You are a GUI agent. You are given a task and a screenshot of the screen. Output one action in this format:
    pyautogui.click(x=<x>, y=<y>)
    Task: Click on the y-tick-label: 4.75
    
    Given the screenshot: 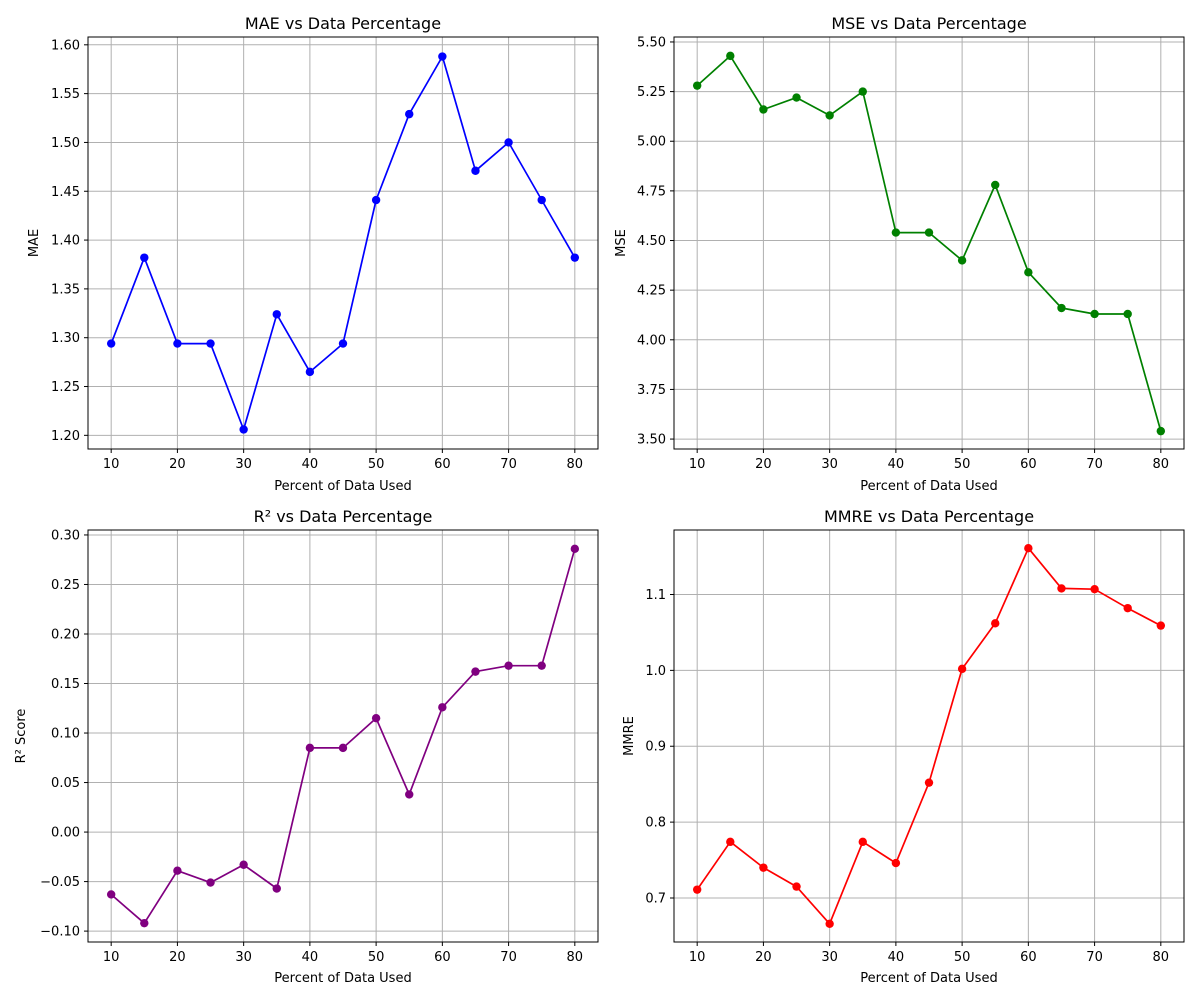 What is the action you would take?
    pyautogui.click(x=651, y=191)
    